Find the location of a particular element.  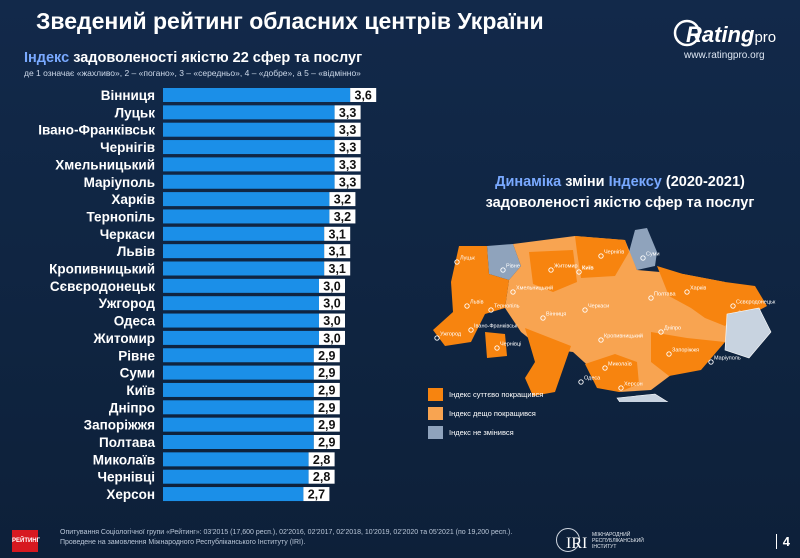

ratingpro-logo: Ratingpro www.ratingpro.org is located at coordinates (730, 40).